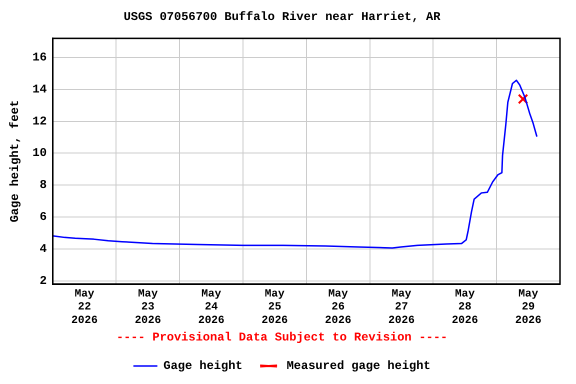 The image size is (576, 384). What do you see at coordinates (528, 307) in the screenshot?
I see `x-tick-label: May 29 2026` at bounding box center [528, 307].